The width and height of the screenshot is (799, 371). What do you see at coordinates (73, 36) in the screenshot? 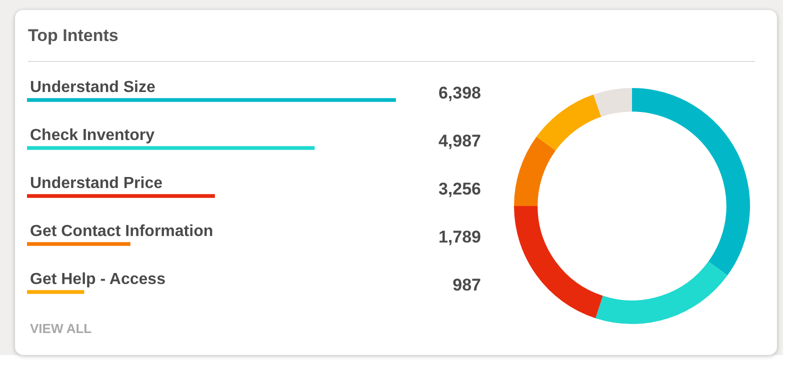
I see `chart-title: Top Intents` at bounding box center [73, 36].